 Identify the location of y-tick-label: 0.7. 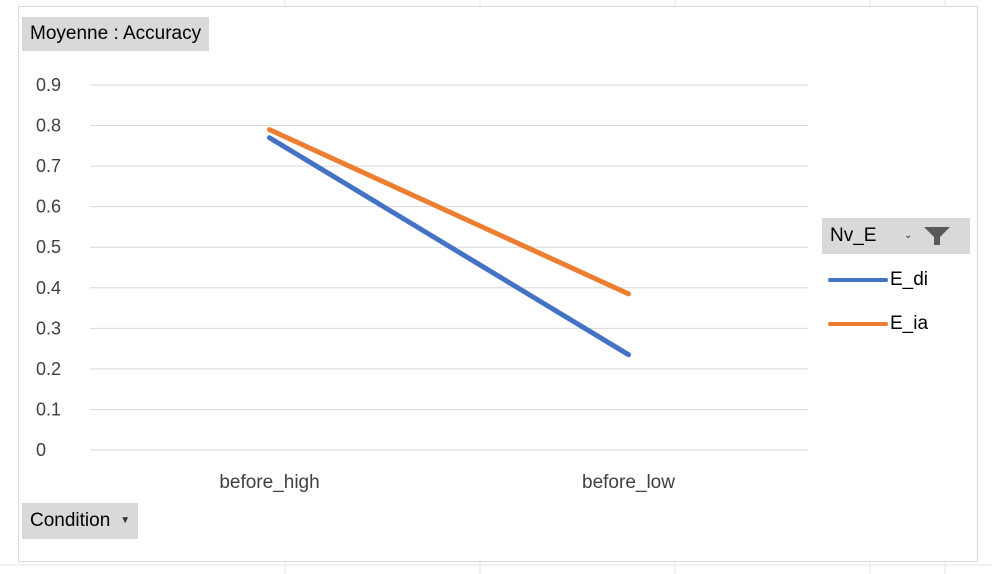
(48, 166).